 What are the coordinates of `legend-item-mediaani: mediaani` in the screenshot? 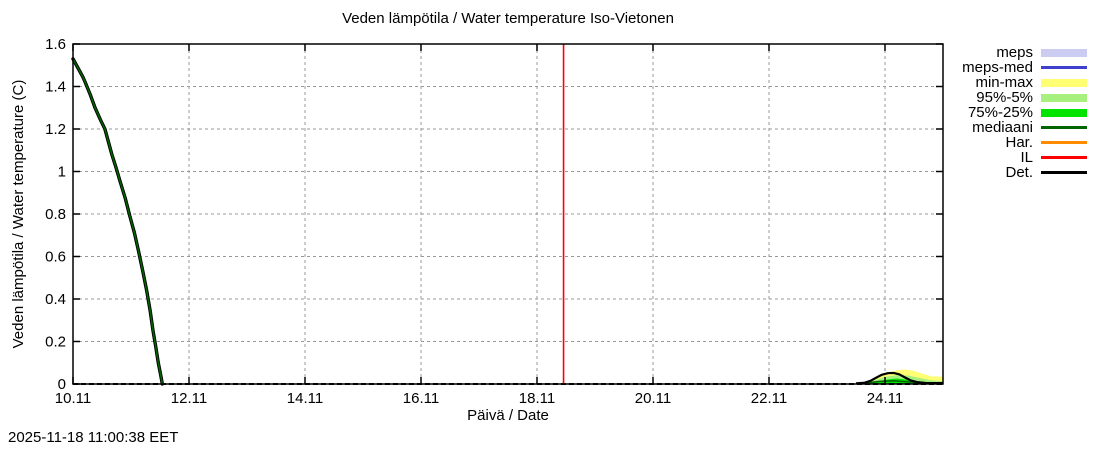 It's located at (1024, 127).